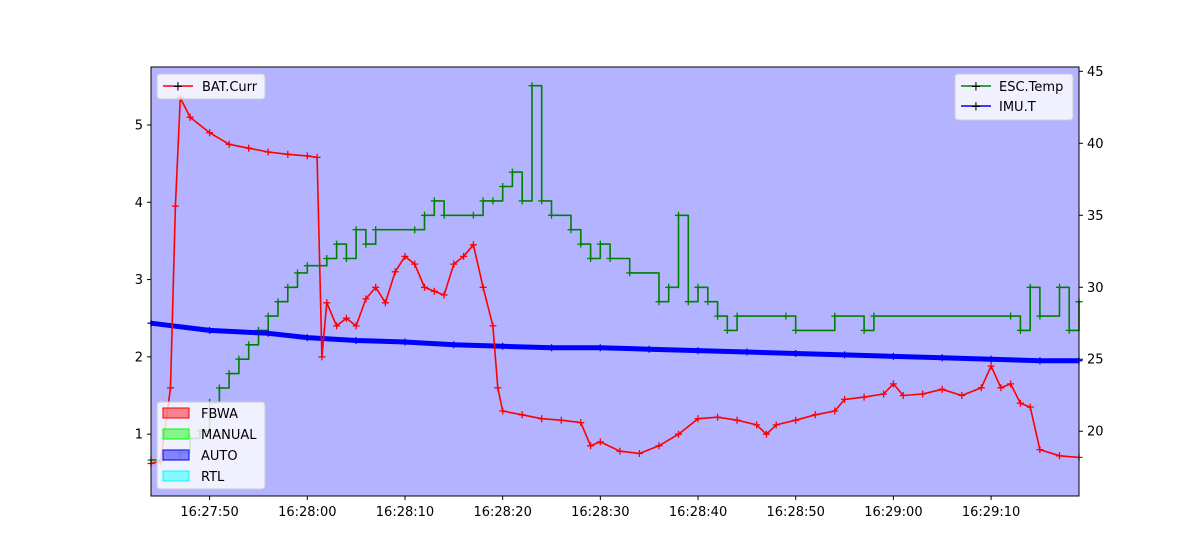  What do you see at coordinates (976, 87) in the screenshot?
I see `legend-marker-esc-temp: +` at bounding box center [976, 87].